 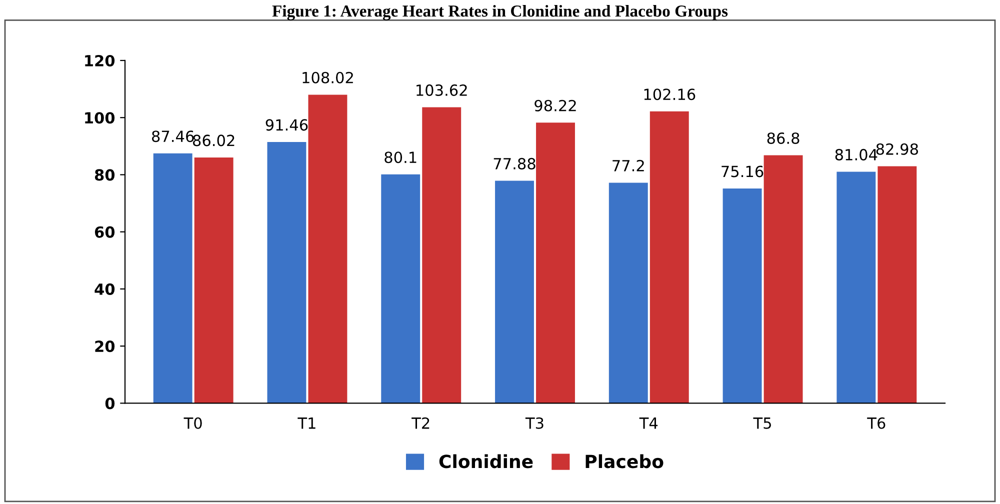 I want to click on y-tick-label: 60, so click(x=104, y=232).